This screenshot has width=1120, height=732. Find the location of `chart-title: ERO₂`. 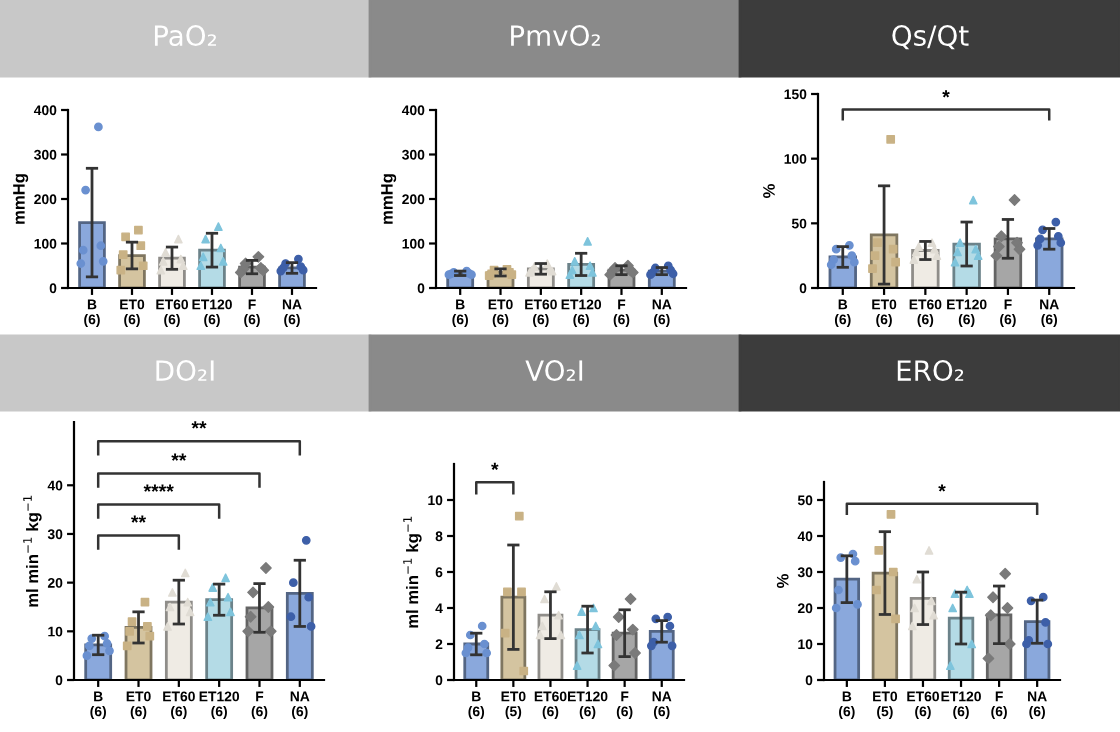

chart-title: ERO₂ is located at coordinates (930, 371).